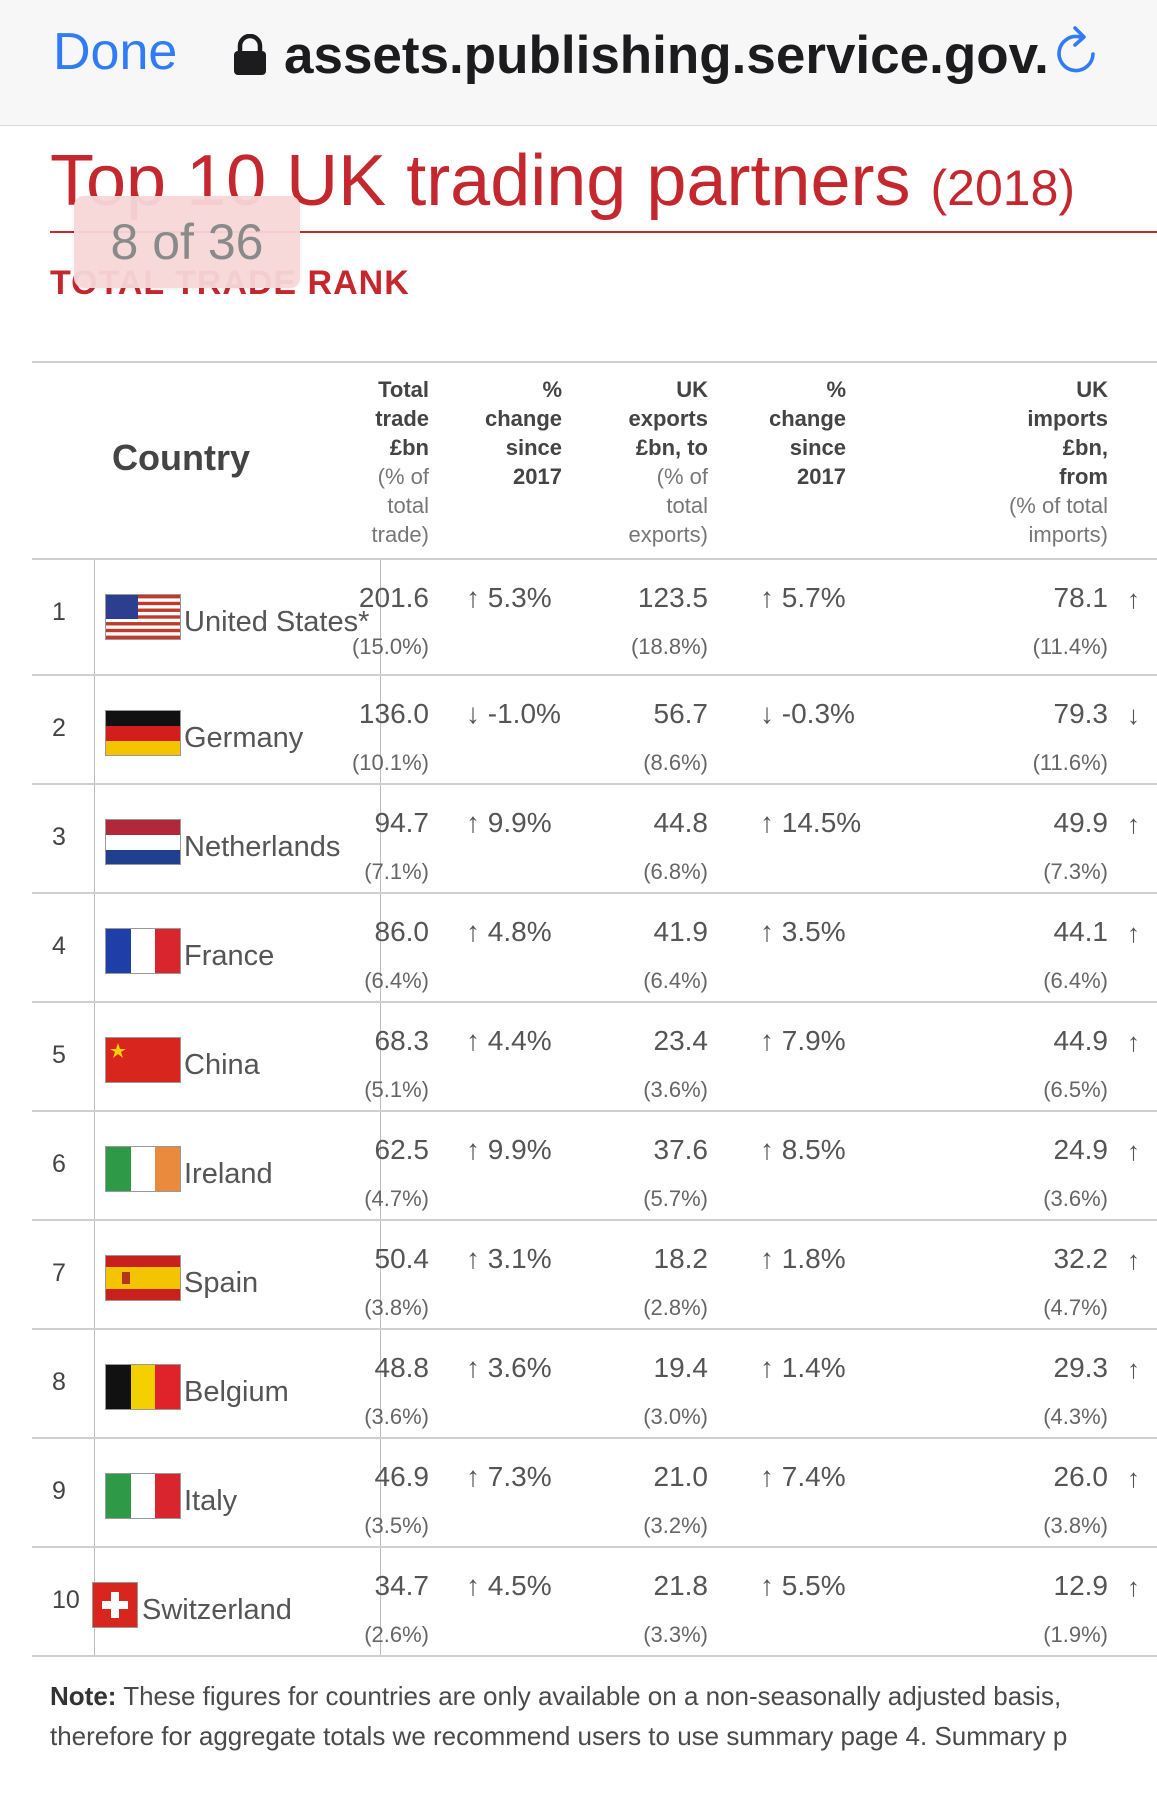 The image size is (1157, 1804). What do you see at coordinates (509, 1476) in the screenshot?
I see `trade-change: ↑ 7.3%` at bounding box center [509, 1476].